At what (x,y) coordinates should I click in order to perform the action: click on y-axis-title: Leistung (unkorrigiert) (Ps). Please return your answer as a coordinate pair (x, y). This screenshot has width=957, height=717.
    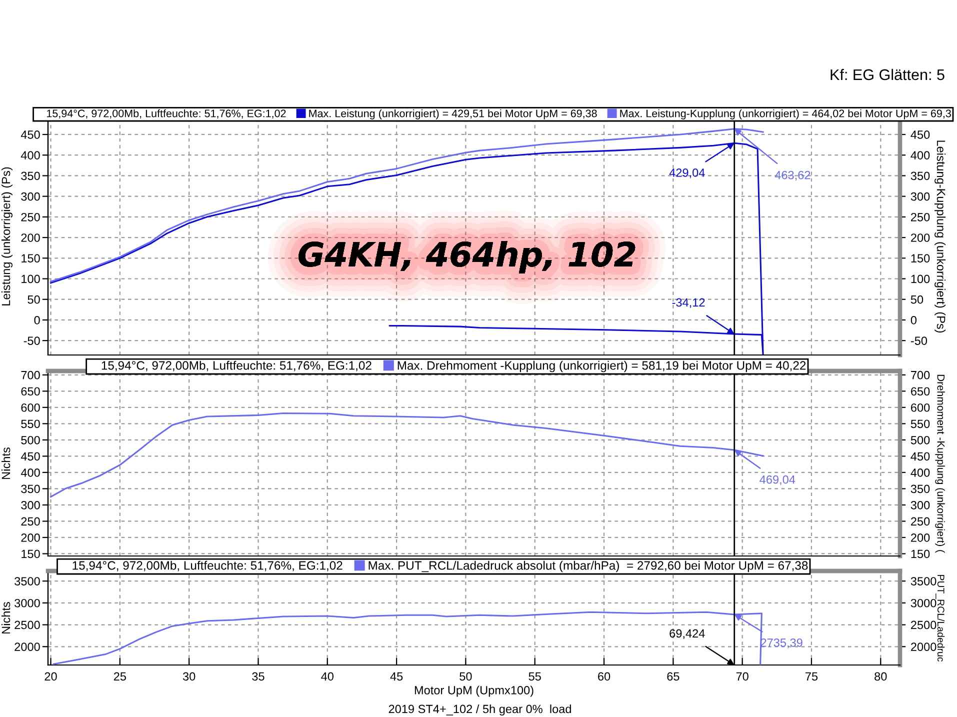
    Looking at the image, I should click on (7, 236).